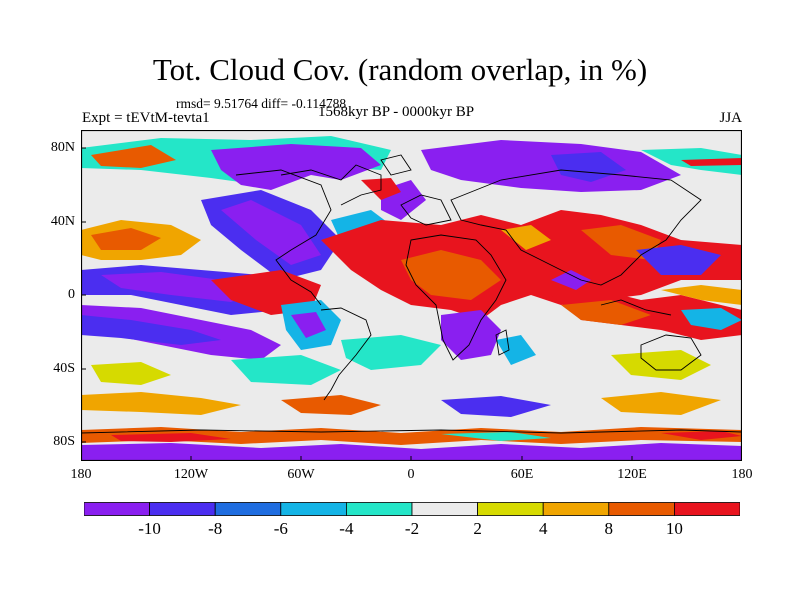  What do you see at coordinates (411, 474) in the screenshot?
I see `x-tick-label: 0` at bounding box center [411, 474].